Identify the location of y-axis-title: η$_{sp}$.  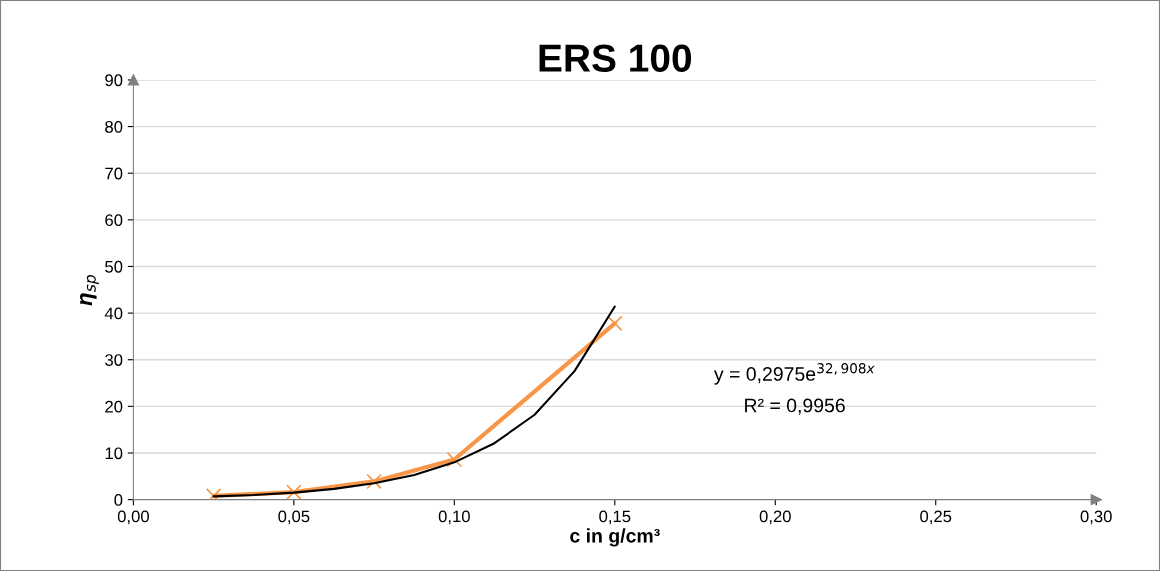
(89, 290).